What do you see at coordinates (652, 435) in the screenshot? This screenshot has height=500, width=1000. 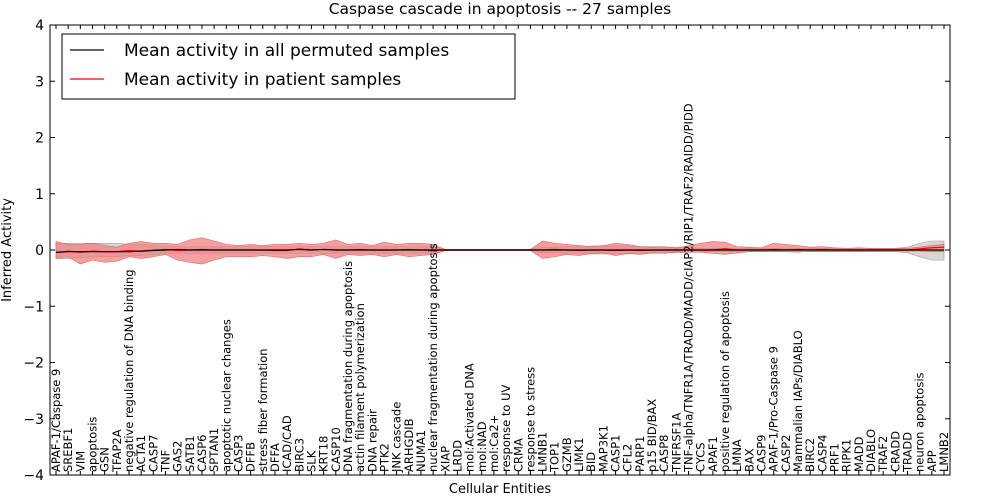 I see `x-category-label: p15 BID/BAX` at bounding box center [652, 435].